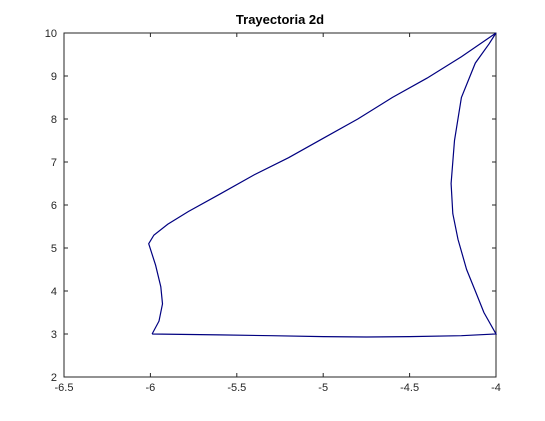 The height and width of the screenshot is (421, 545). I want to click on chart-title: Trayectoria 2d, so click(280, 19).